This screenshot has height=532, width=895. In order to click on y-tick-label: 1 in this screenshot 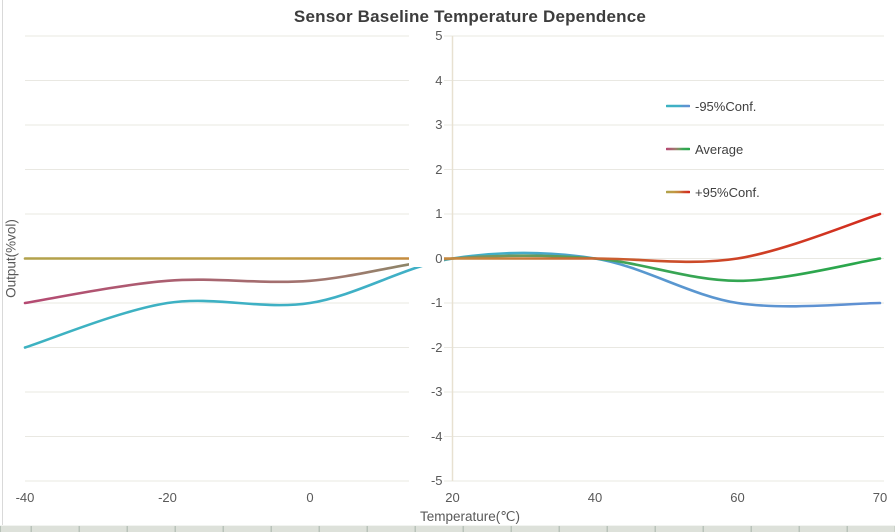, I will do `click(426, 214)`.